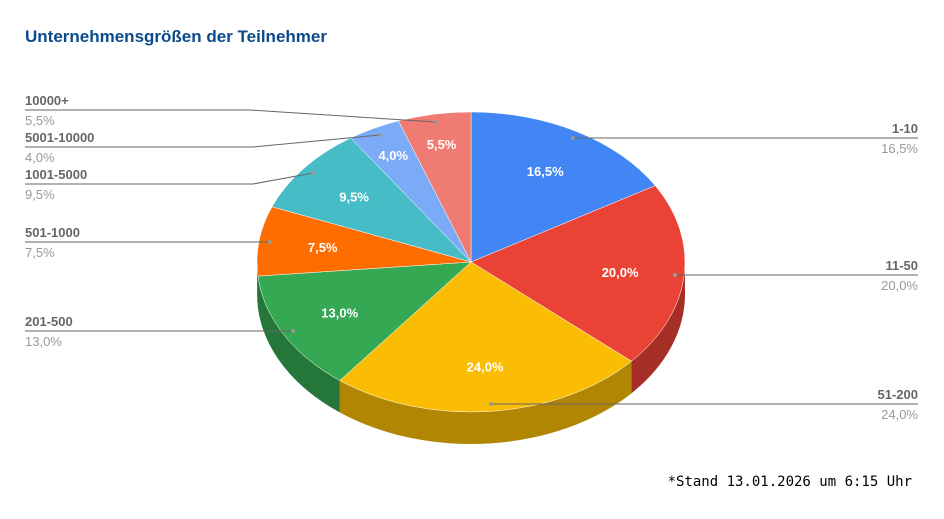  What do you see at coordinates (789, 482) in the screenshot?
I see `footnote: *Stand 13.01.2026 um 6:15 Uhr` at bounding box center [789, 482].